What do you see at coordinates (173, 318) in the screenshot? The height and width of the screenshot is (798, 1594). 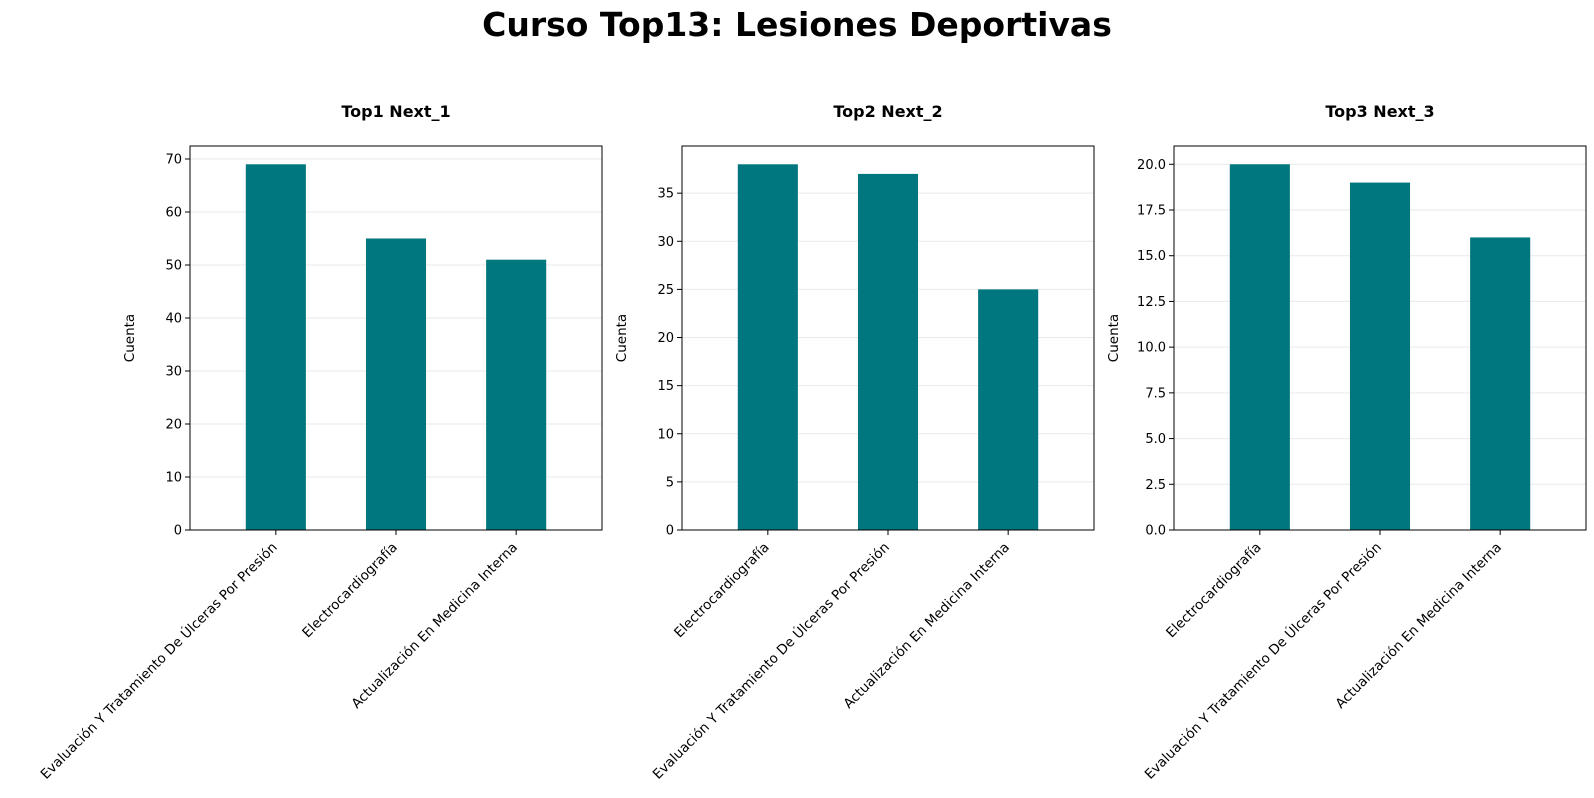 I see `y-tick-label: 40` at bounding box center [173, 318].